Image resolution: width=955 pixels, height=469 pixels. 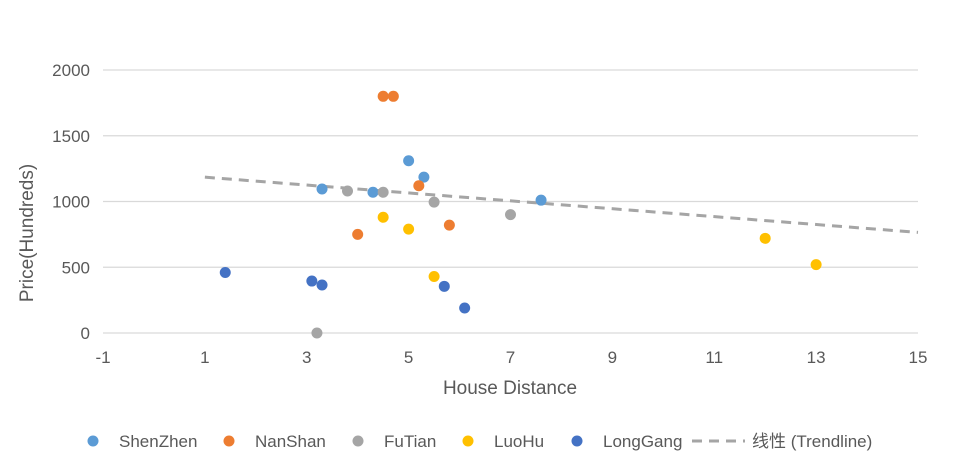 I want to click on y-tick-label-1000: 1000, so click(x=71, y=202).